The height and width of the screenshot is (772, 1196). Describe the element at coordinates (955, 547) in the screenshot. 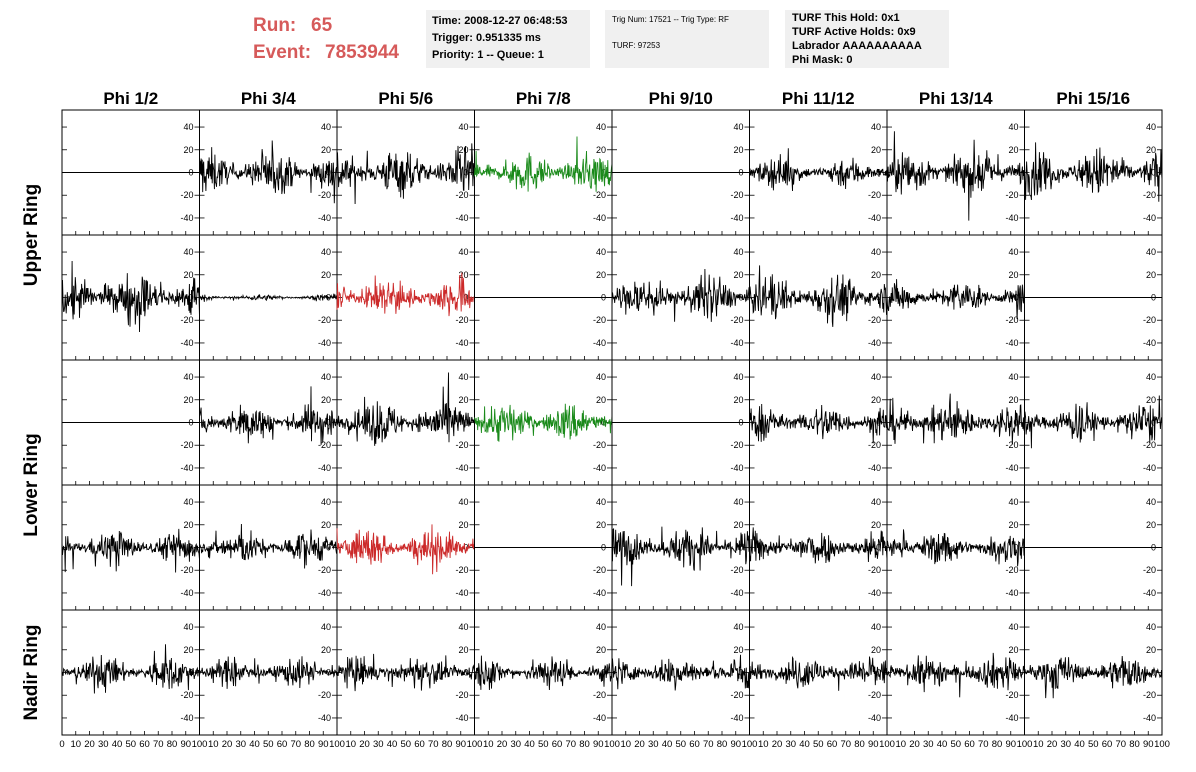

I see `panel-r3-c6: -40 -20 0 20 40` at that location.